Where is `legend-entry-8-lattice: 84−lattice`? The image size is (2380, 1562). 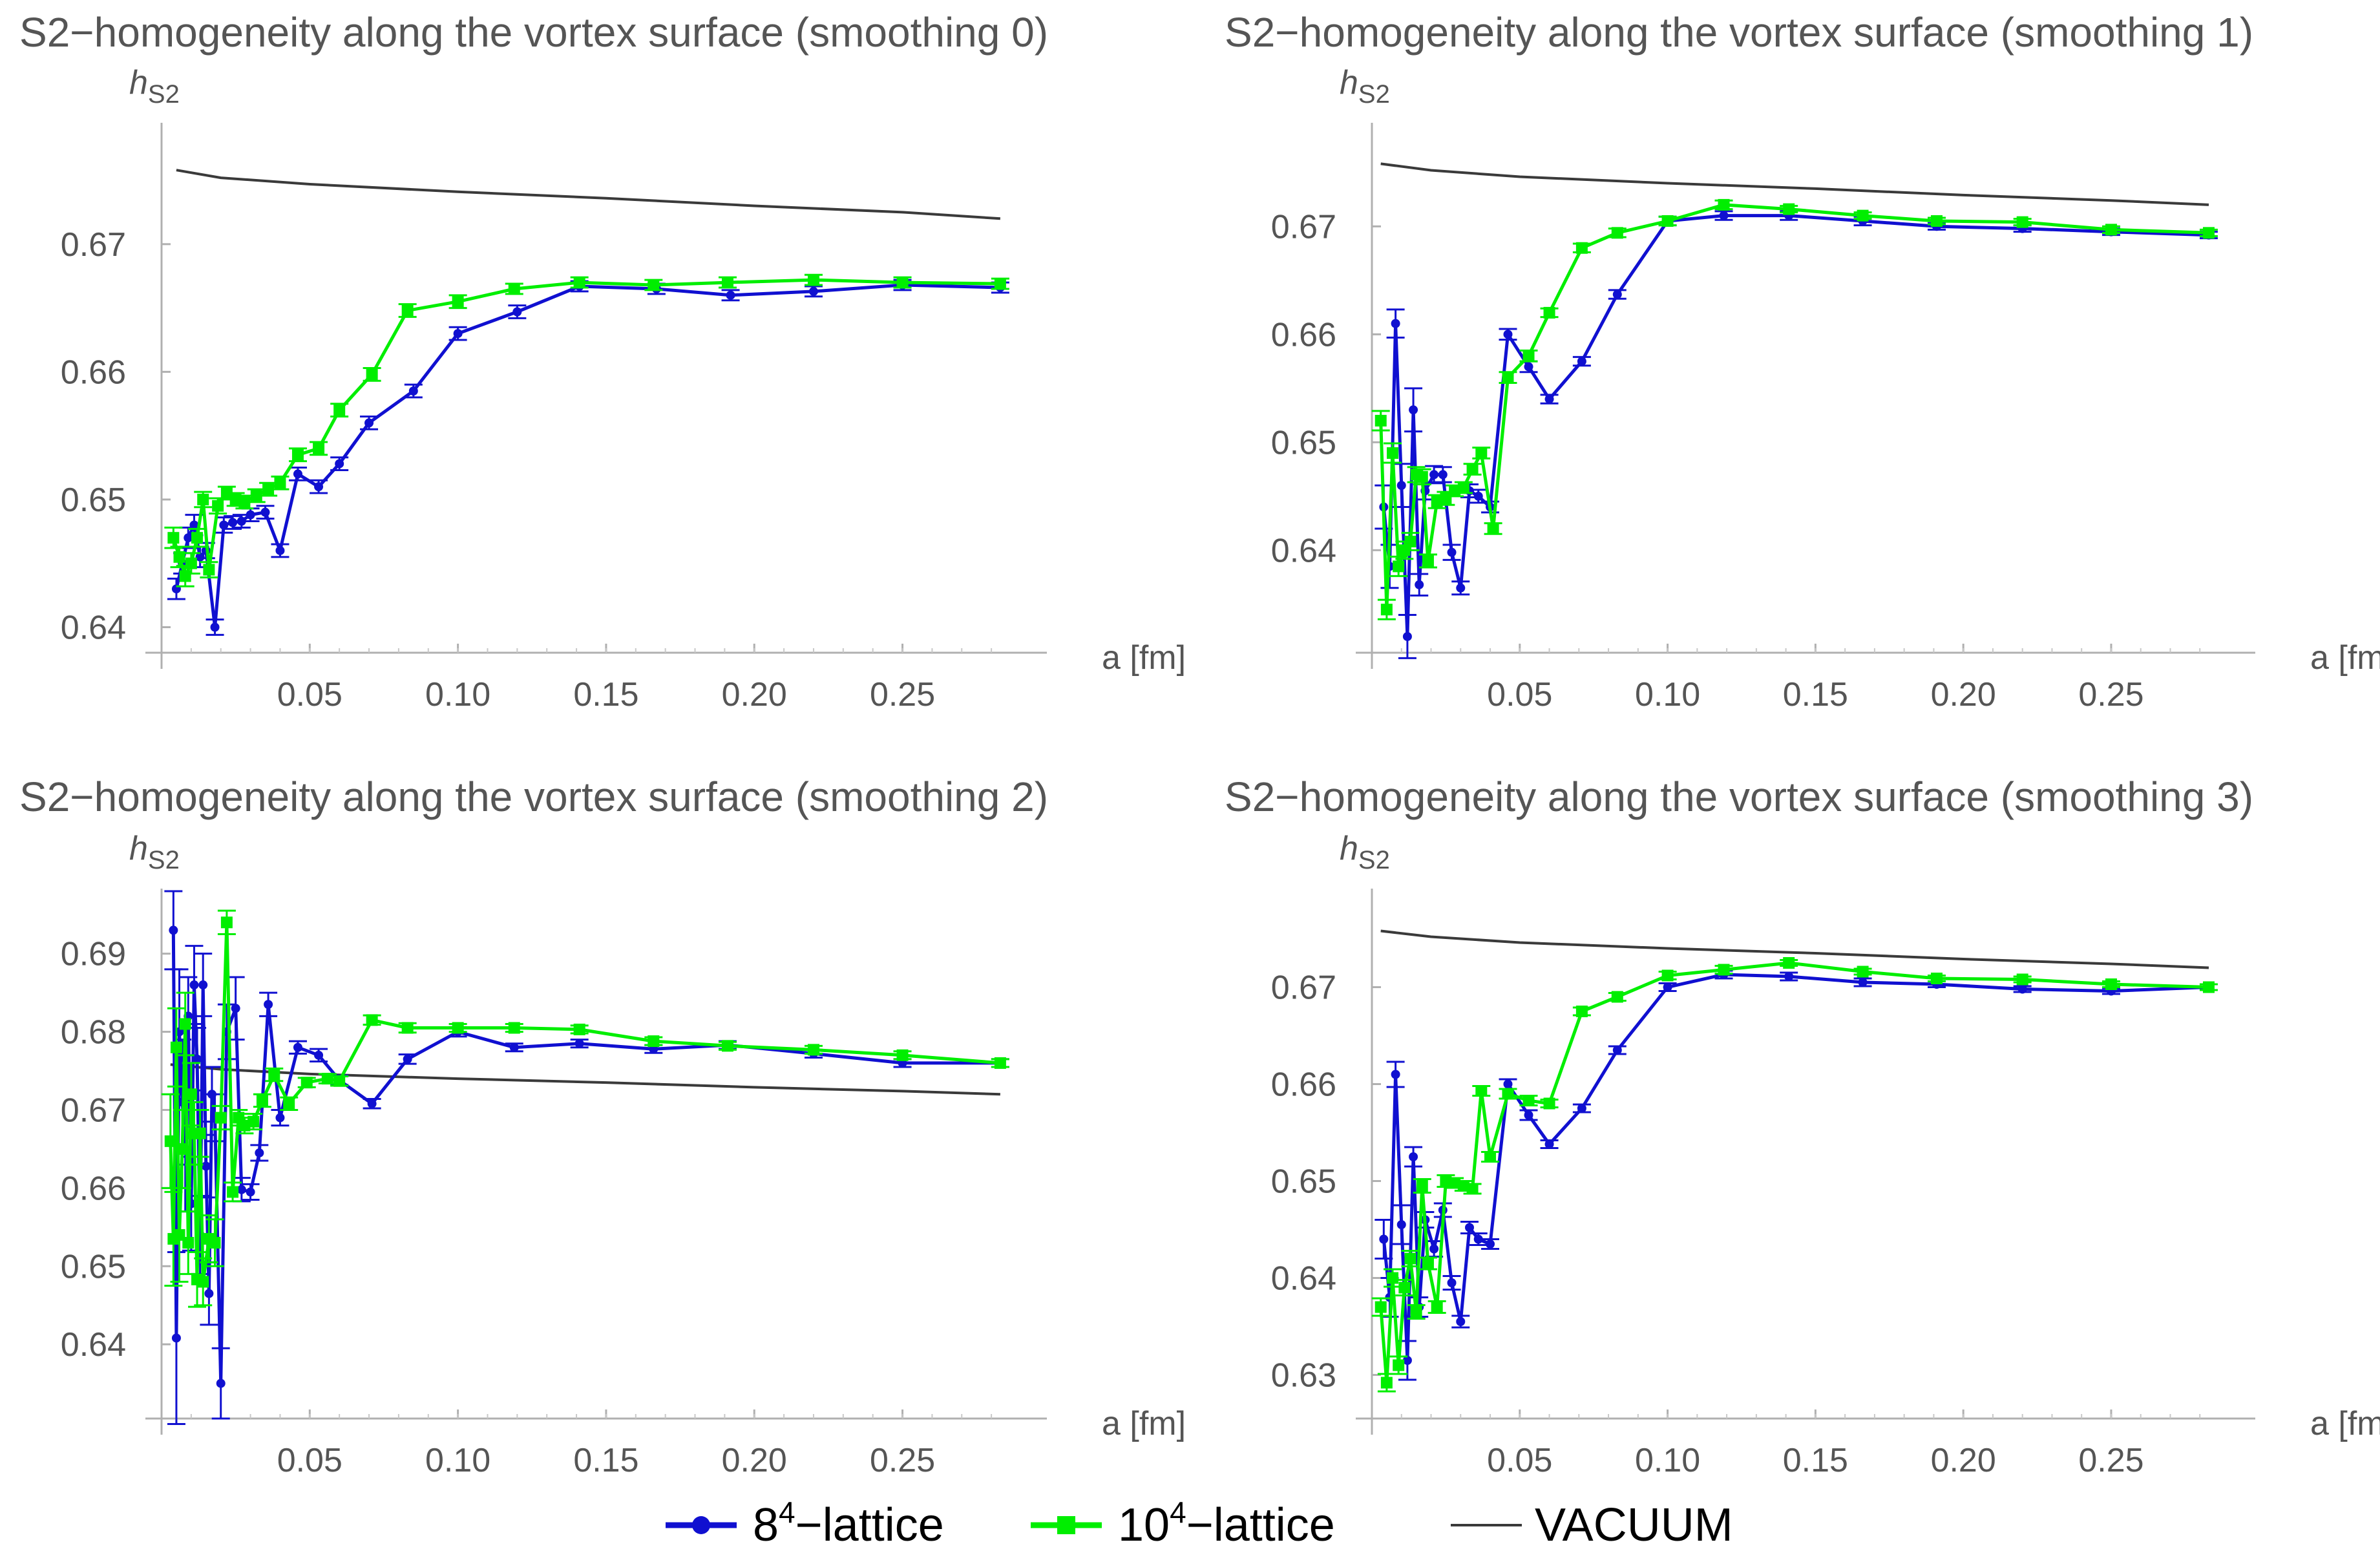
legend-entry-8-lattice: 84−lattice is located at coordinates (805, 1523).